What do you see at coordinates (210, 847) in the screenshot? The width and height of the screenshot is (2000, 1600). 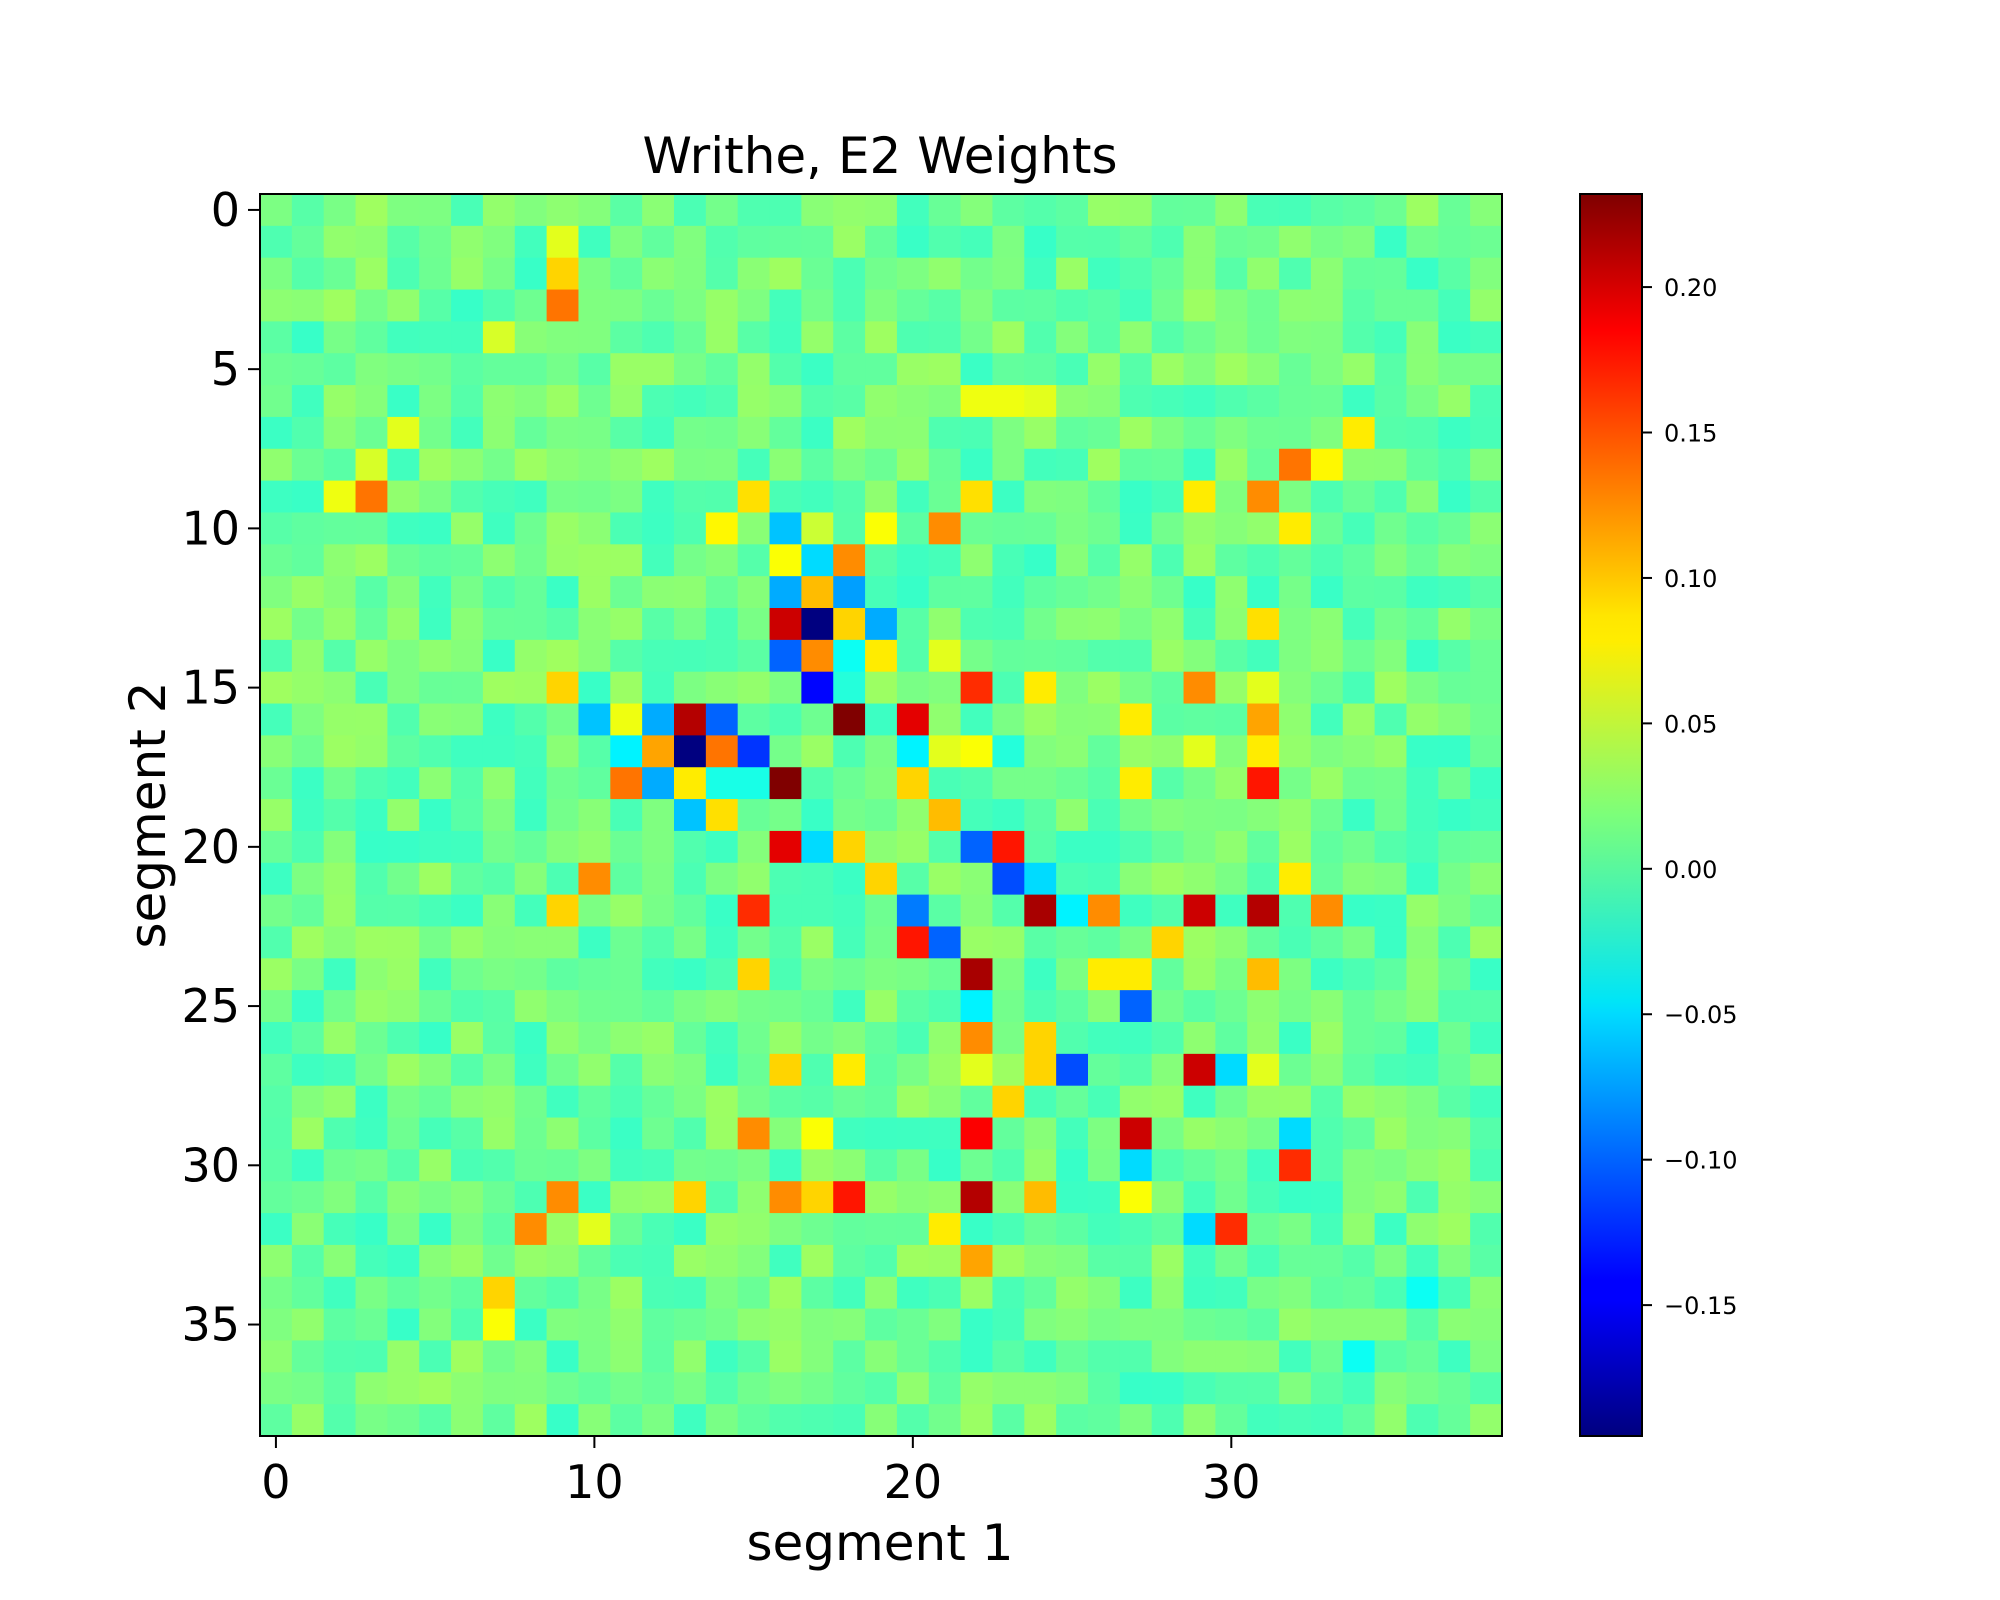 I see `y-tick-label: 20` at bounding box center [210, 847].